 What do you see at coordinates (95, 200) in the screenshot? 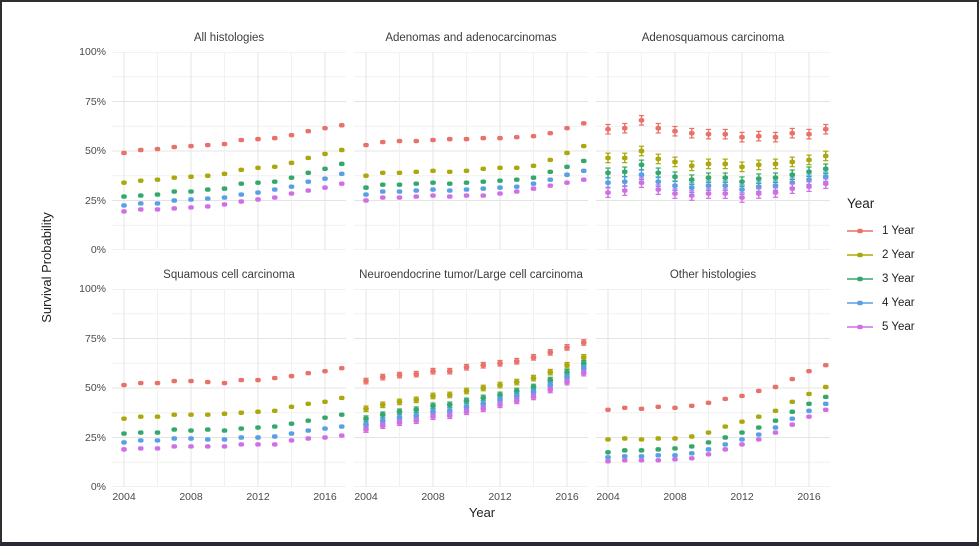
I see `y-tick-label: 25%` at bounding box center [95, 200].